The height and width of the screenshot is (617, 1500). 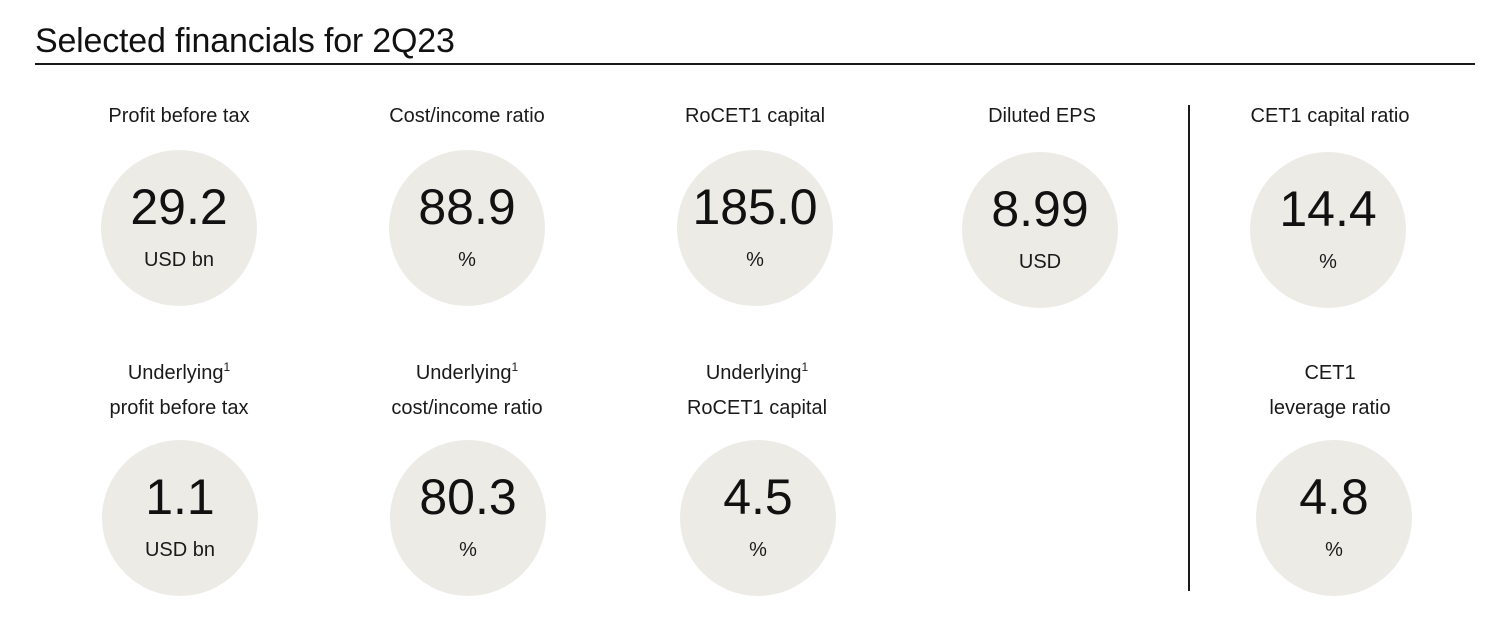 I want to click on metric-circle-underlying-cost-income-ratio: 80.3 %, so click(x=468, y=518).